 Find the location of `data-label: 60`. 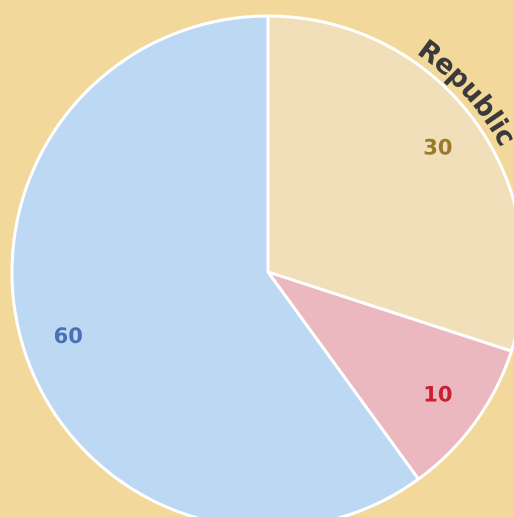

data-label: 60 is located at coordinates (68, 336).